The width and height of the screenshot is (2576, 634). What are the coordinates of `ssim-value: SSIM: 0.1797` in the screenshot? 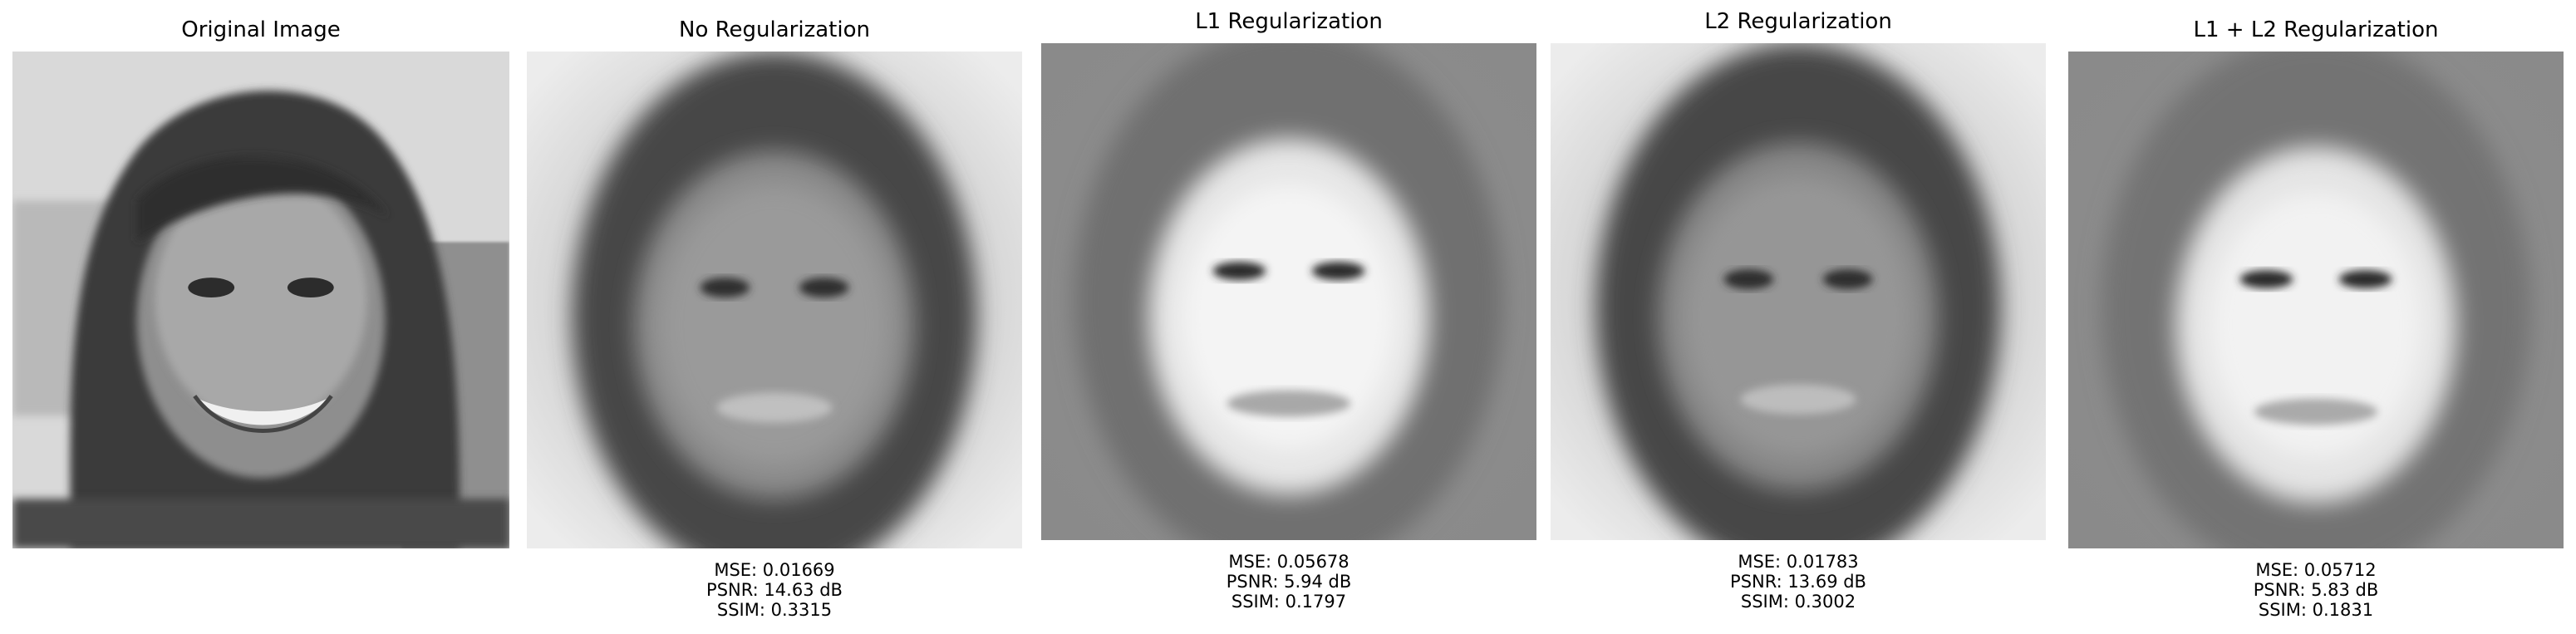 It's located at (1289, 602).